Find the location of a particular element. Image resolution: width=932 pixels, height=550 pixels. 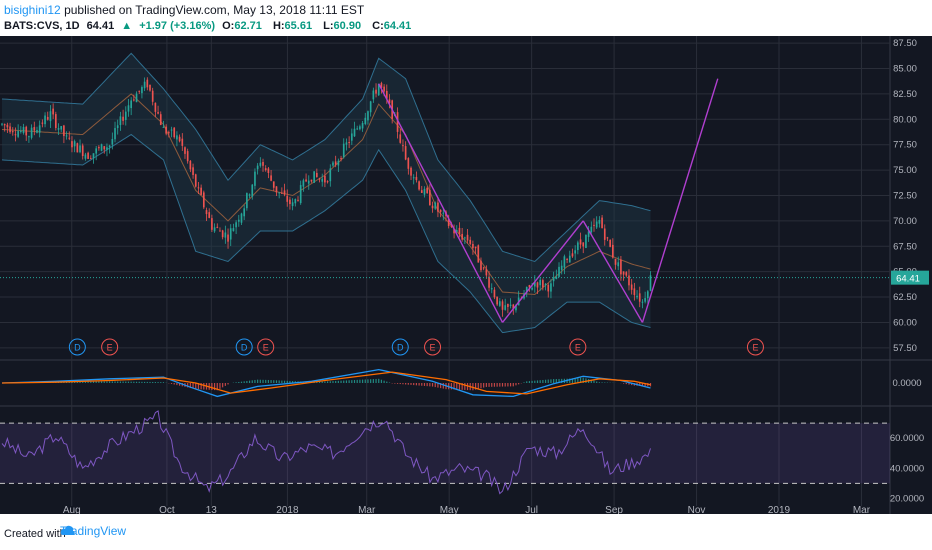

symbol-label: BATS:CVS, 1D is located at coordinates (42, 26).